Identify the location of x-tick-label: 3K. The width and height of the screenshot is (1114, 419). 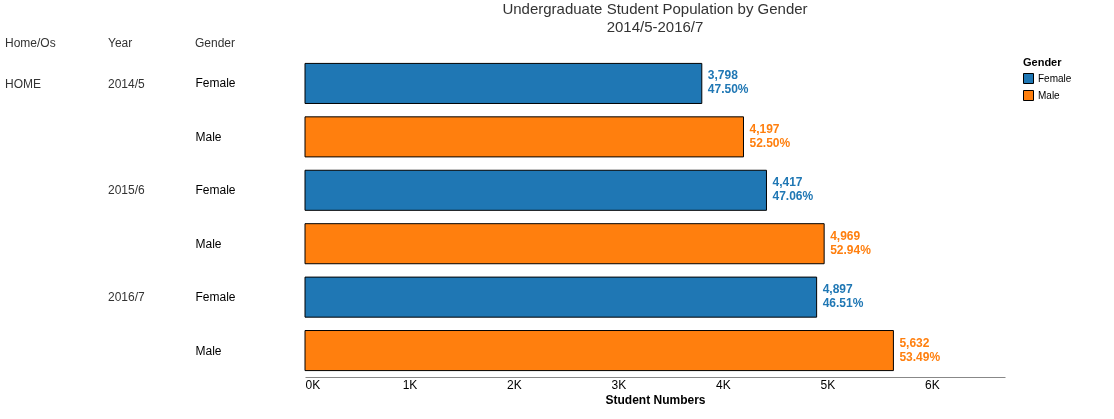
(619, 384).